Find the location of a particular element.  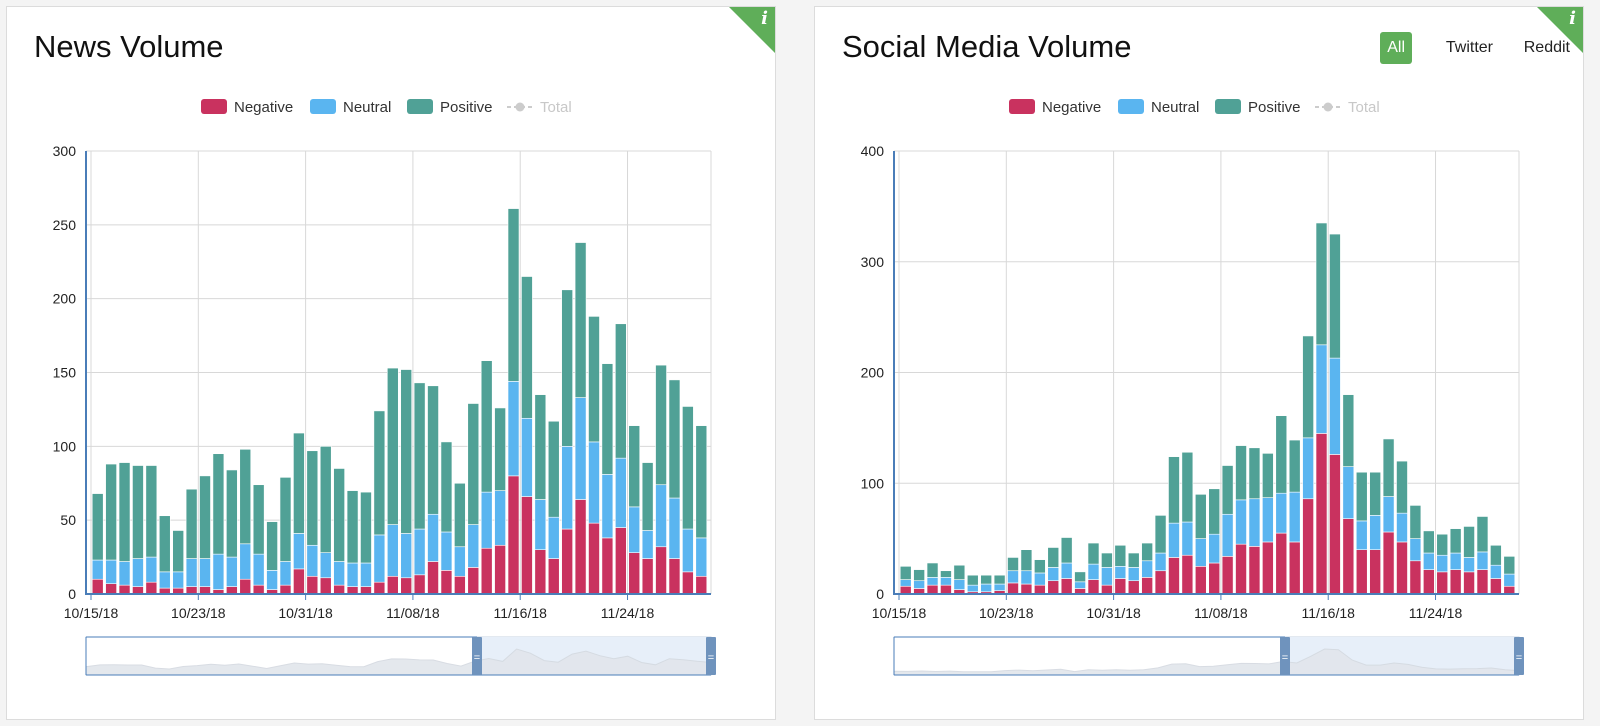

legend-label: Positive is located at coordinates (1274, 107).